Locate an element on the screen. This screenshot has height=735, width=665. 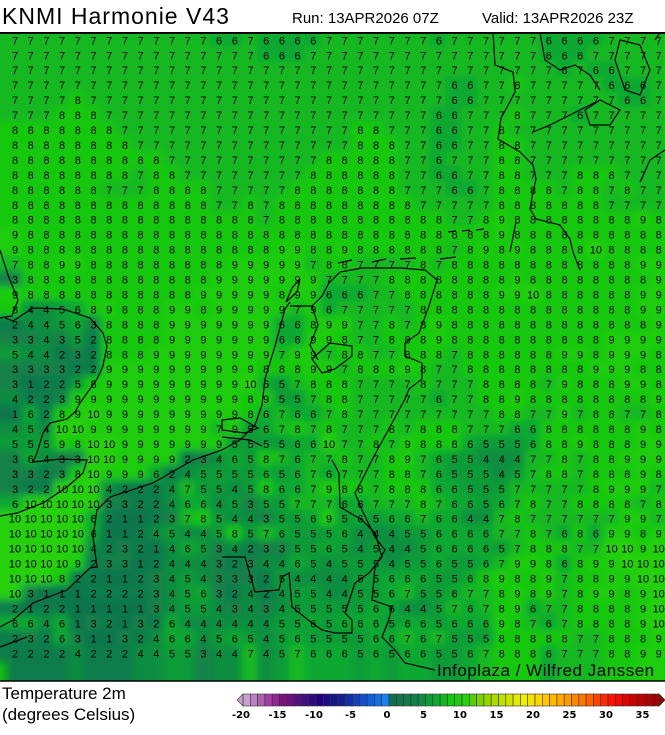
temperature-value: 3 is located at coordinates (78, 355).